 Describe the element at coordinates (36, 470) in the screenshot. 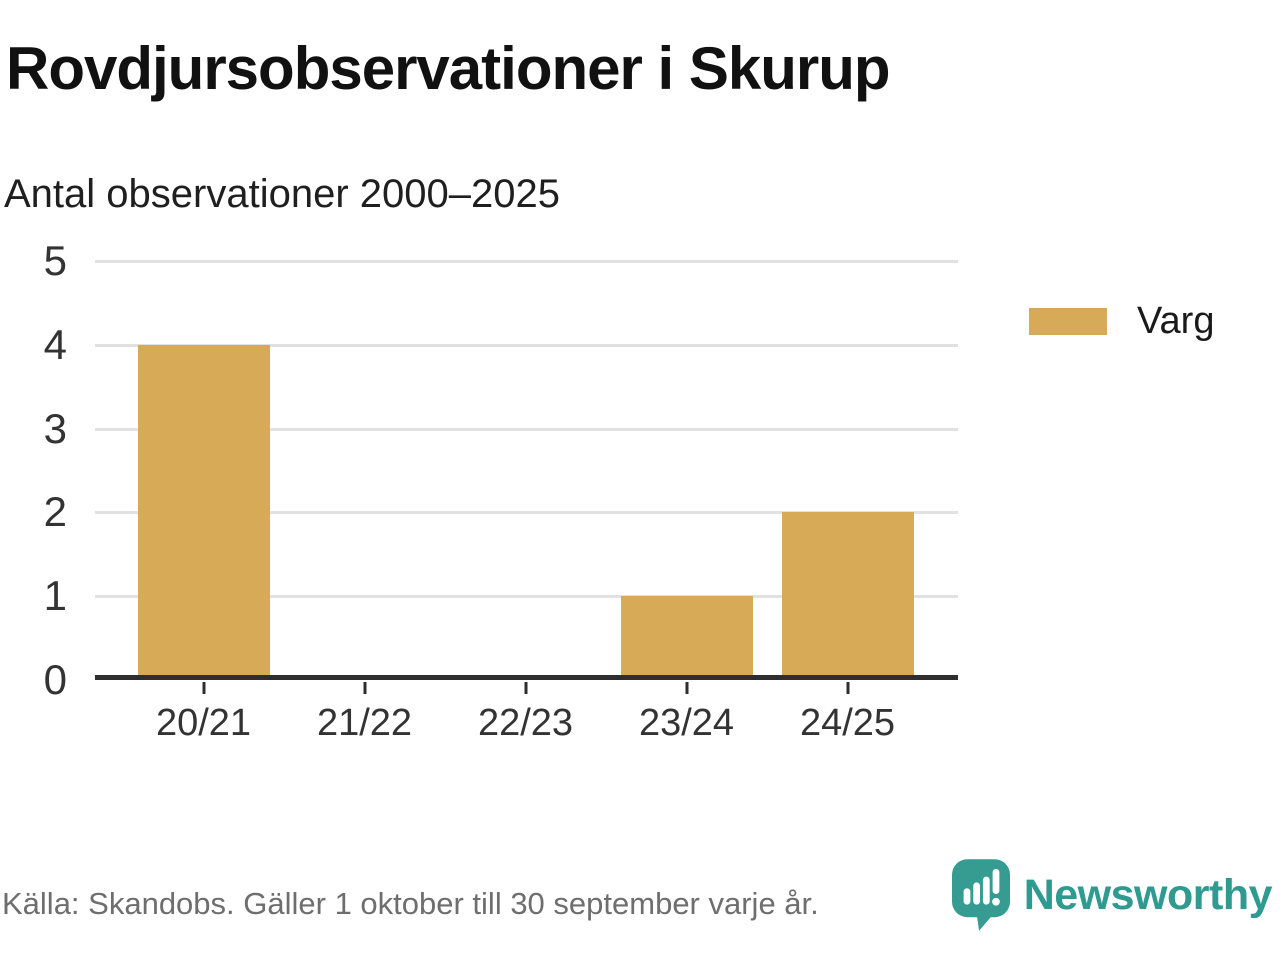

I see `y-axis: 0 1 2 3 4 5` at that location.